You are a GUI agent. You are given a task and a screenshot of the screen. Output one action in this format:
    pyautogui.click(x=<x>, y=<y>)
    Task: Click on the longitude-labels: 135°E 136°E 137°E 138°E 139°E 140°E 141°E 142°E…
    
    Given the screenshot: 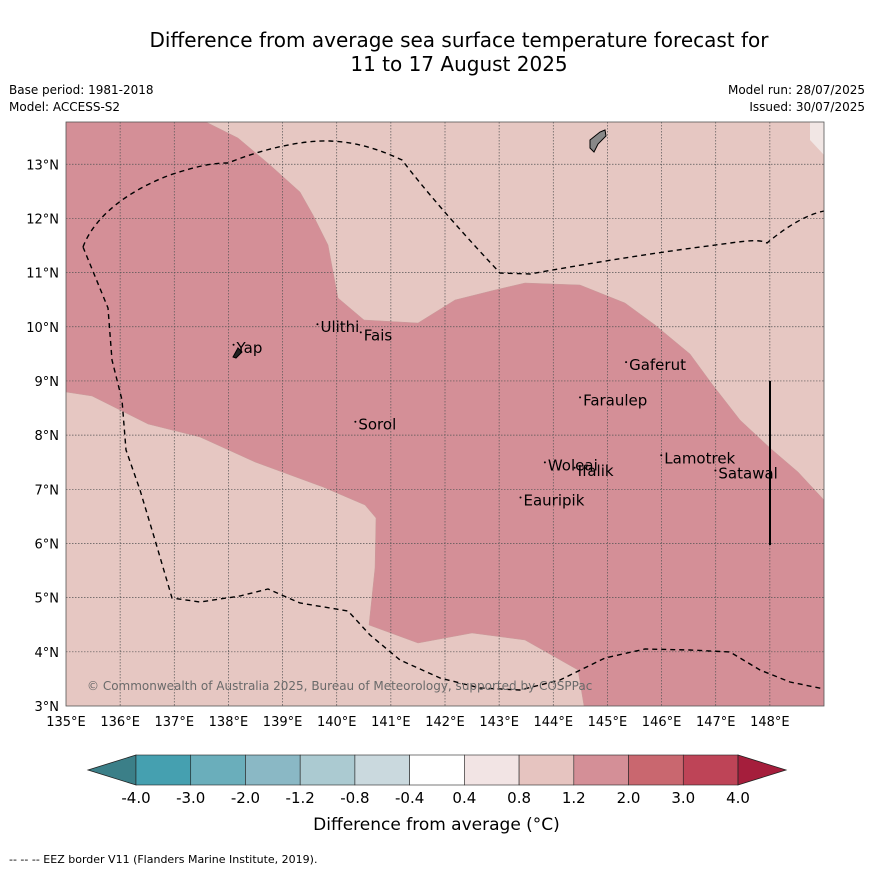 What is the action you would take?
    pyautogui.click(x=417, y=722)
    